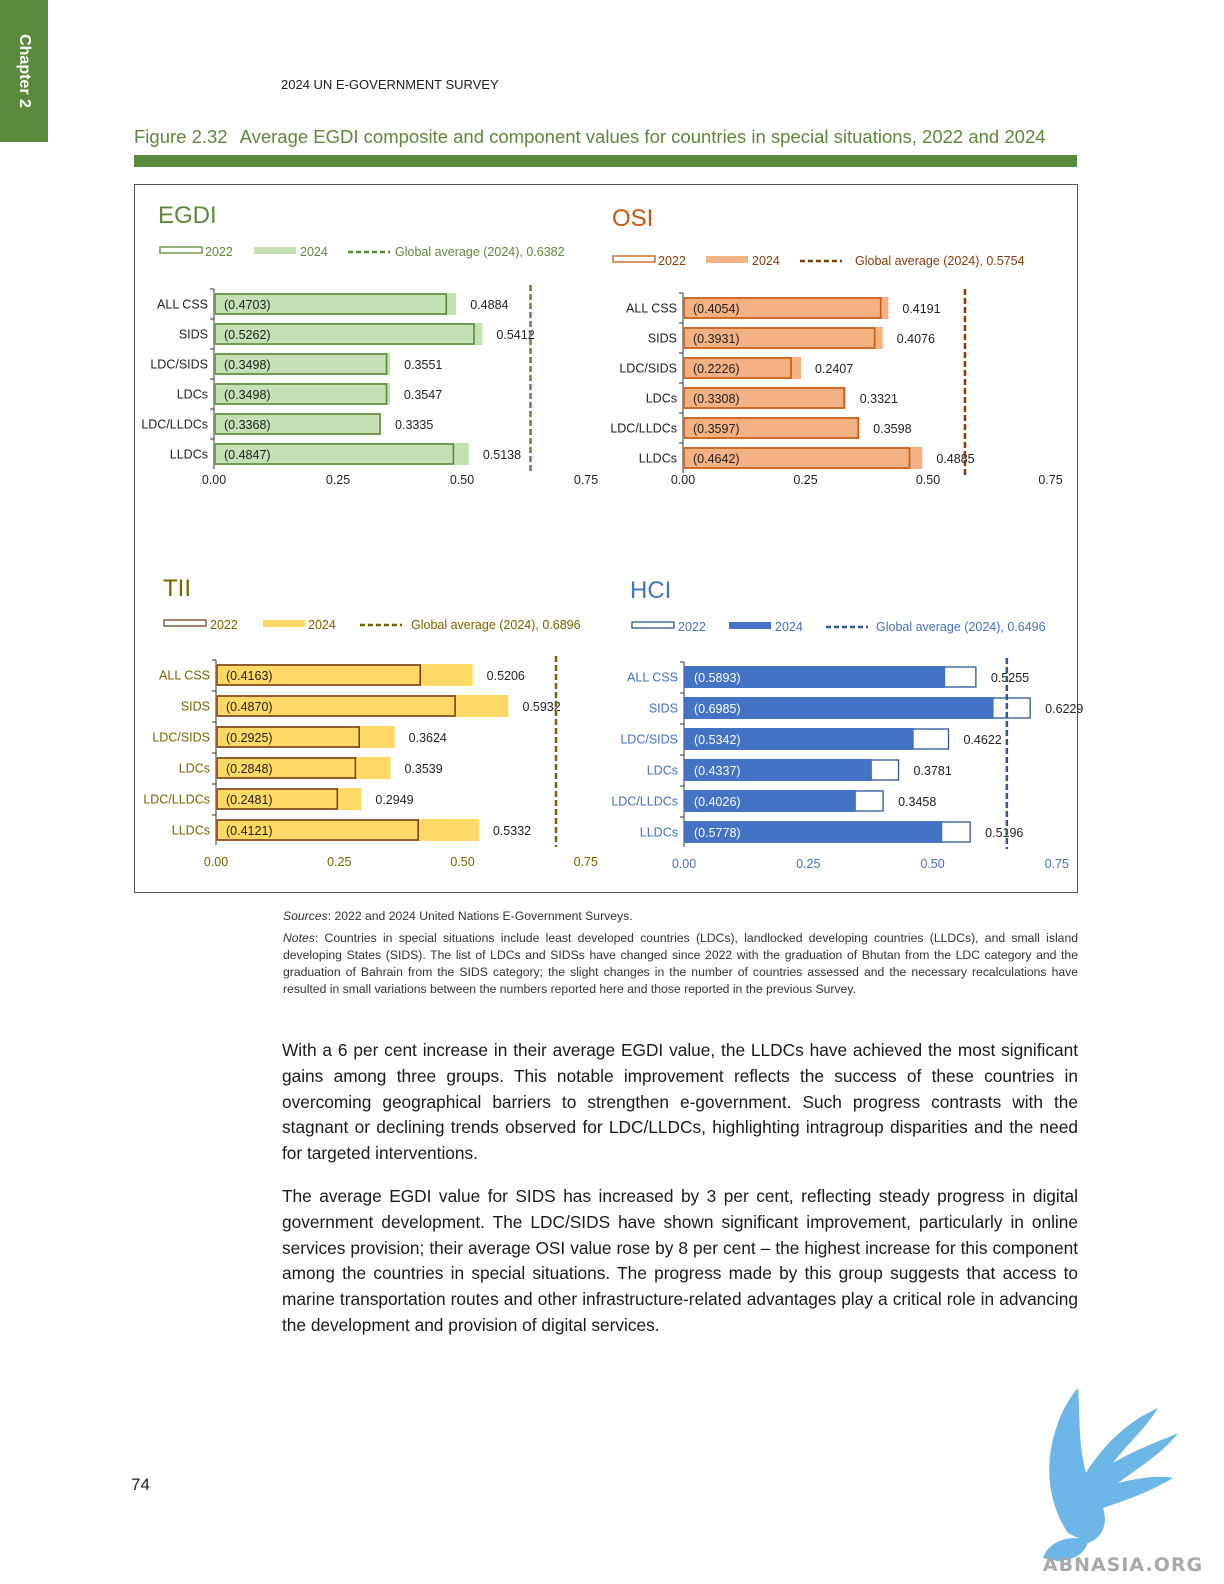 This screenshot has height=1584, width=1224. What do you see at coordinates (717, 771) in the screenshot?
I see `data-label-2022: (0.4337)` at bounding box center [717, 771].